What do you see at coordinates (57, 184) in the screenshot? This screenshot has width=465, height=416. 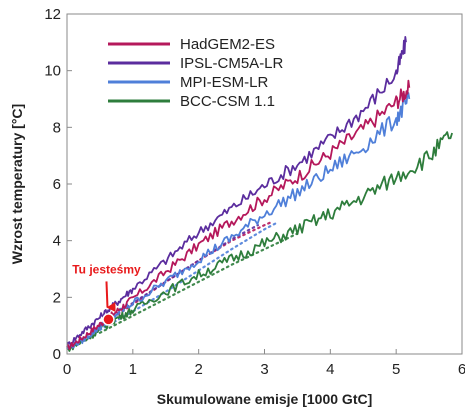 I see `y-tick-label: 6` at bounding box center [57, 184].